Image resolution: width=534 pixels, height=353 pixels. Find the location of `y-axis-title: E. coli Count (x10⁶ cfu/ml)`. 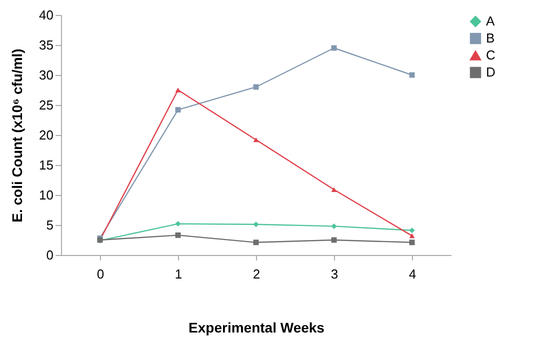

y-axis-title: E. coli Count (x10⁶ cfu/ml) is located at coordinates (17, 135).